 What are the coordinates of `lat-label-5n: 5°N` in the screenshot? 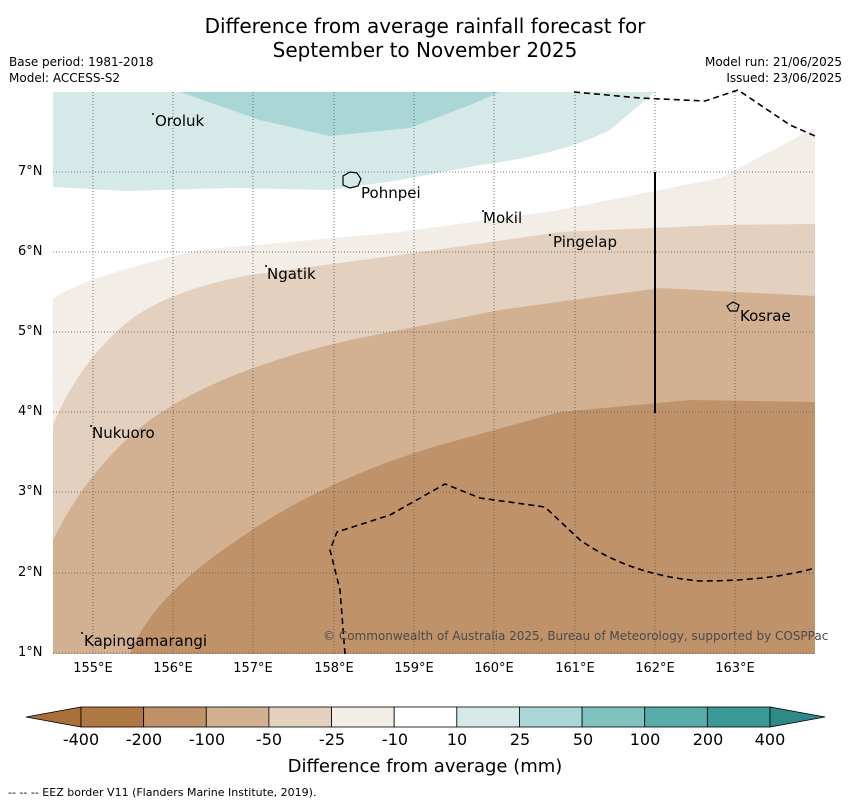 It's located at (30, 331).